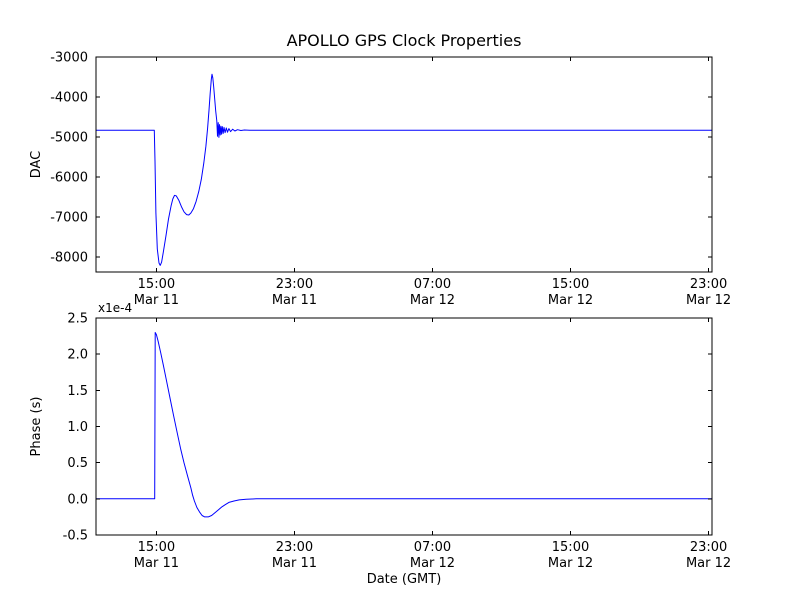 Image resolution: width=800 pixels, height=600 pixels. Describe the element at coordinates (75, 536) in the screenshot. I see `y-tick-label: -0.5` at that location.